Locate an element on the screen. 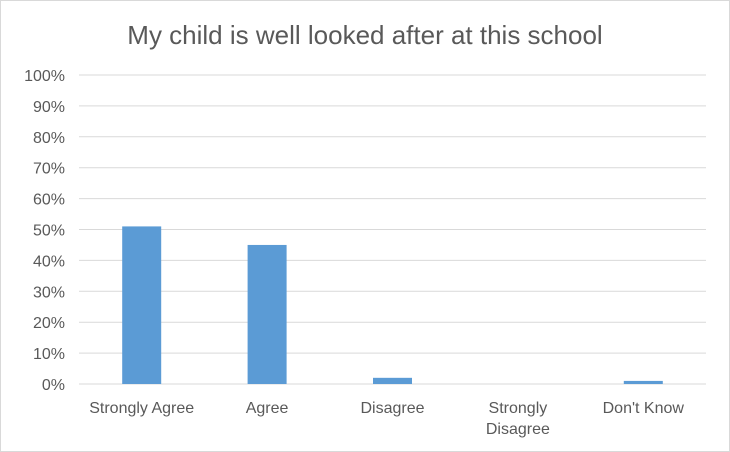 The height and width of the screenshot is (452, 730). y-tick-label: 30% is located at coordinates (49, 292).